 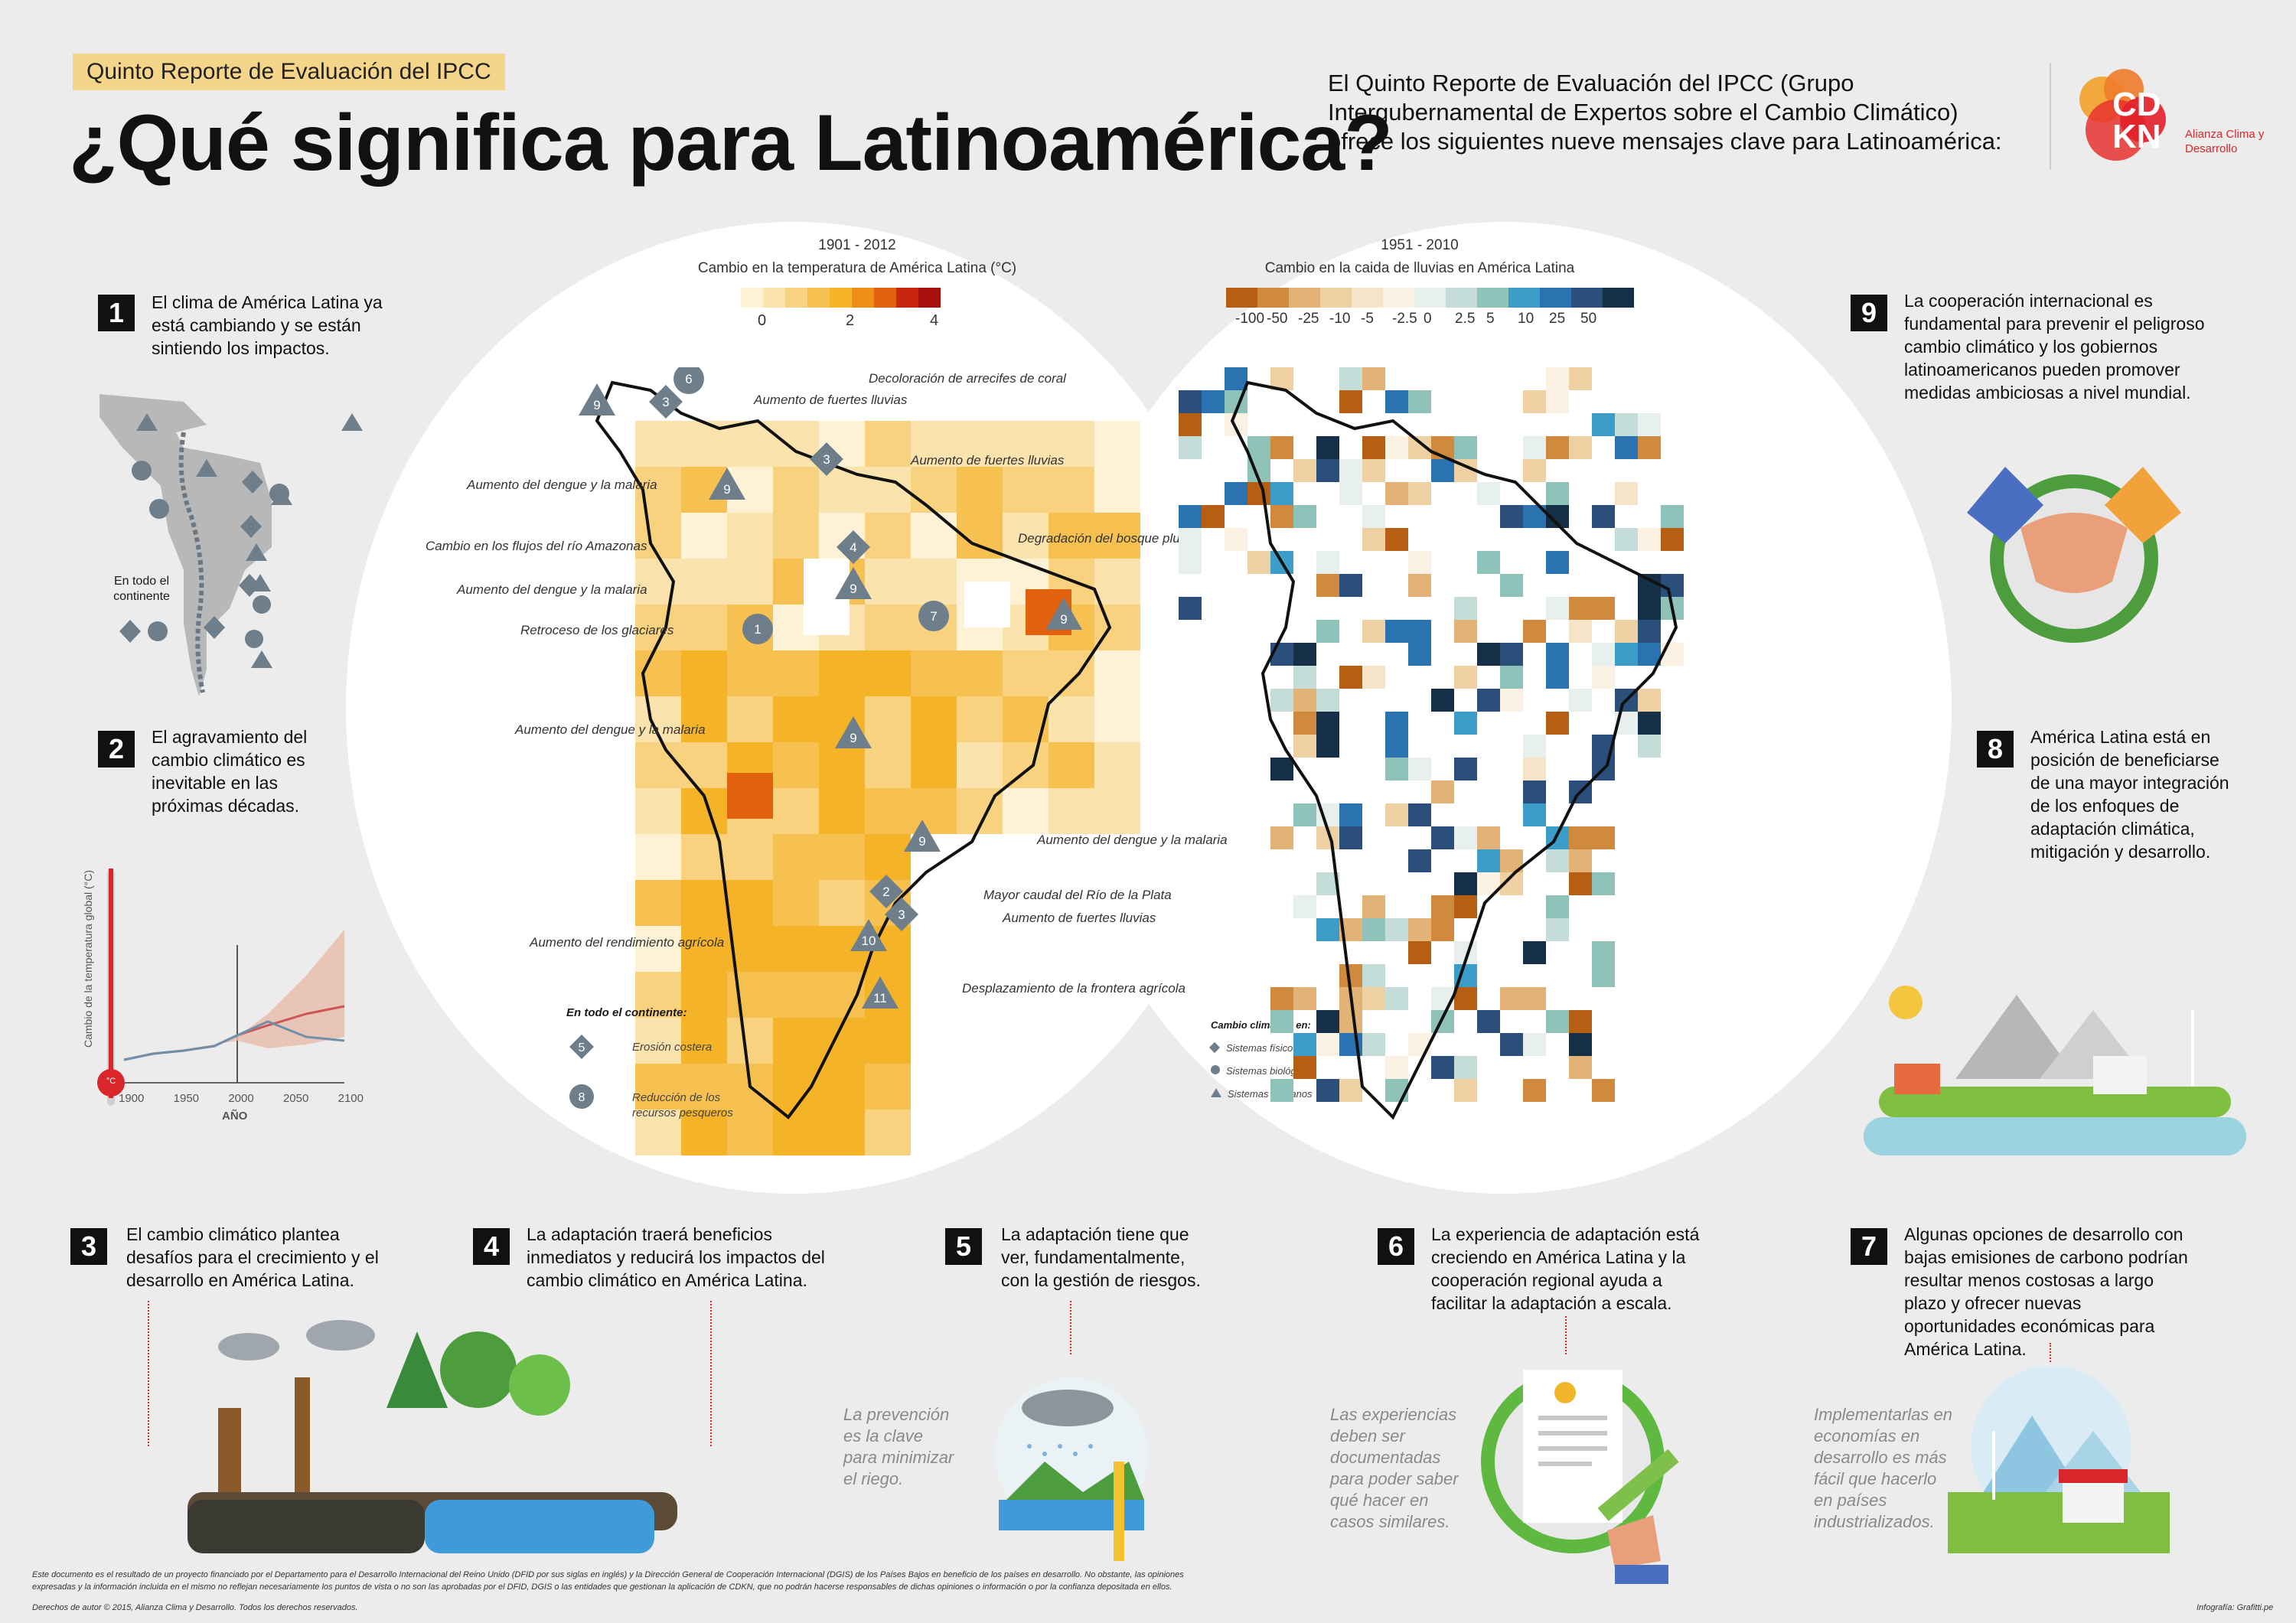 I want to click on svg-text: 3, so click(x=665, y=402).